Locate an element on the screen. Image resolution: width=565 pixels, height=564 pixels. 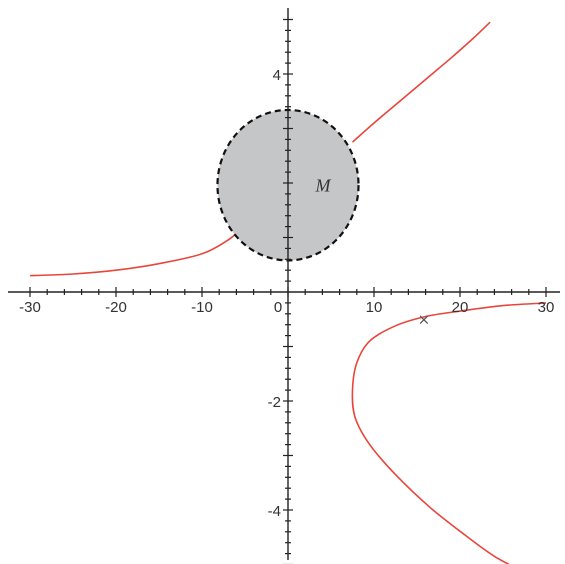
y-tick-labels: -4 -2 4 is located at coordinates (274, 293).